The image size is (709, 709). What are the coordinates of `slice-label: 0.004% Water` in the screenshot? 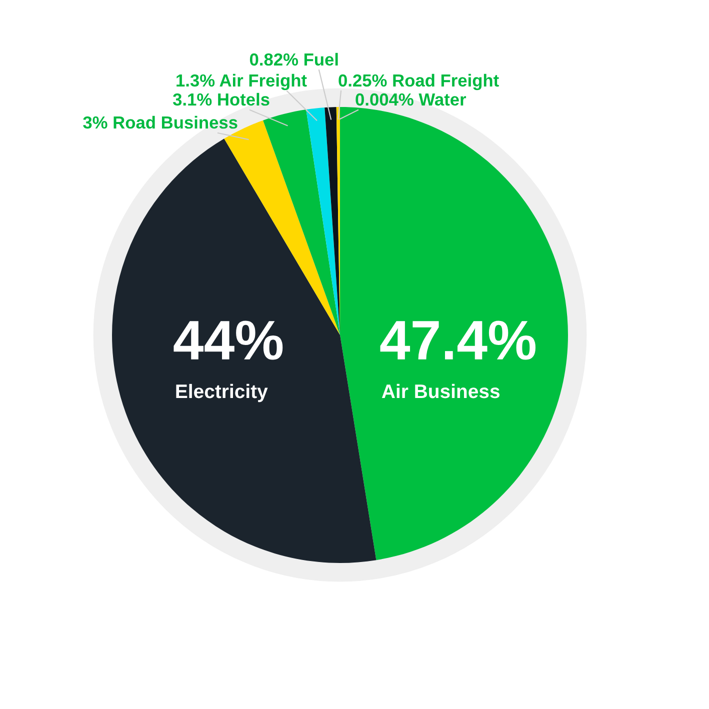 It's located at (411, 99).